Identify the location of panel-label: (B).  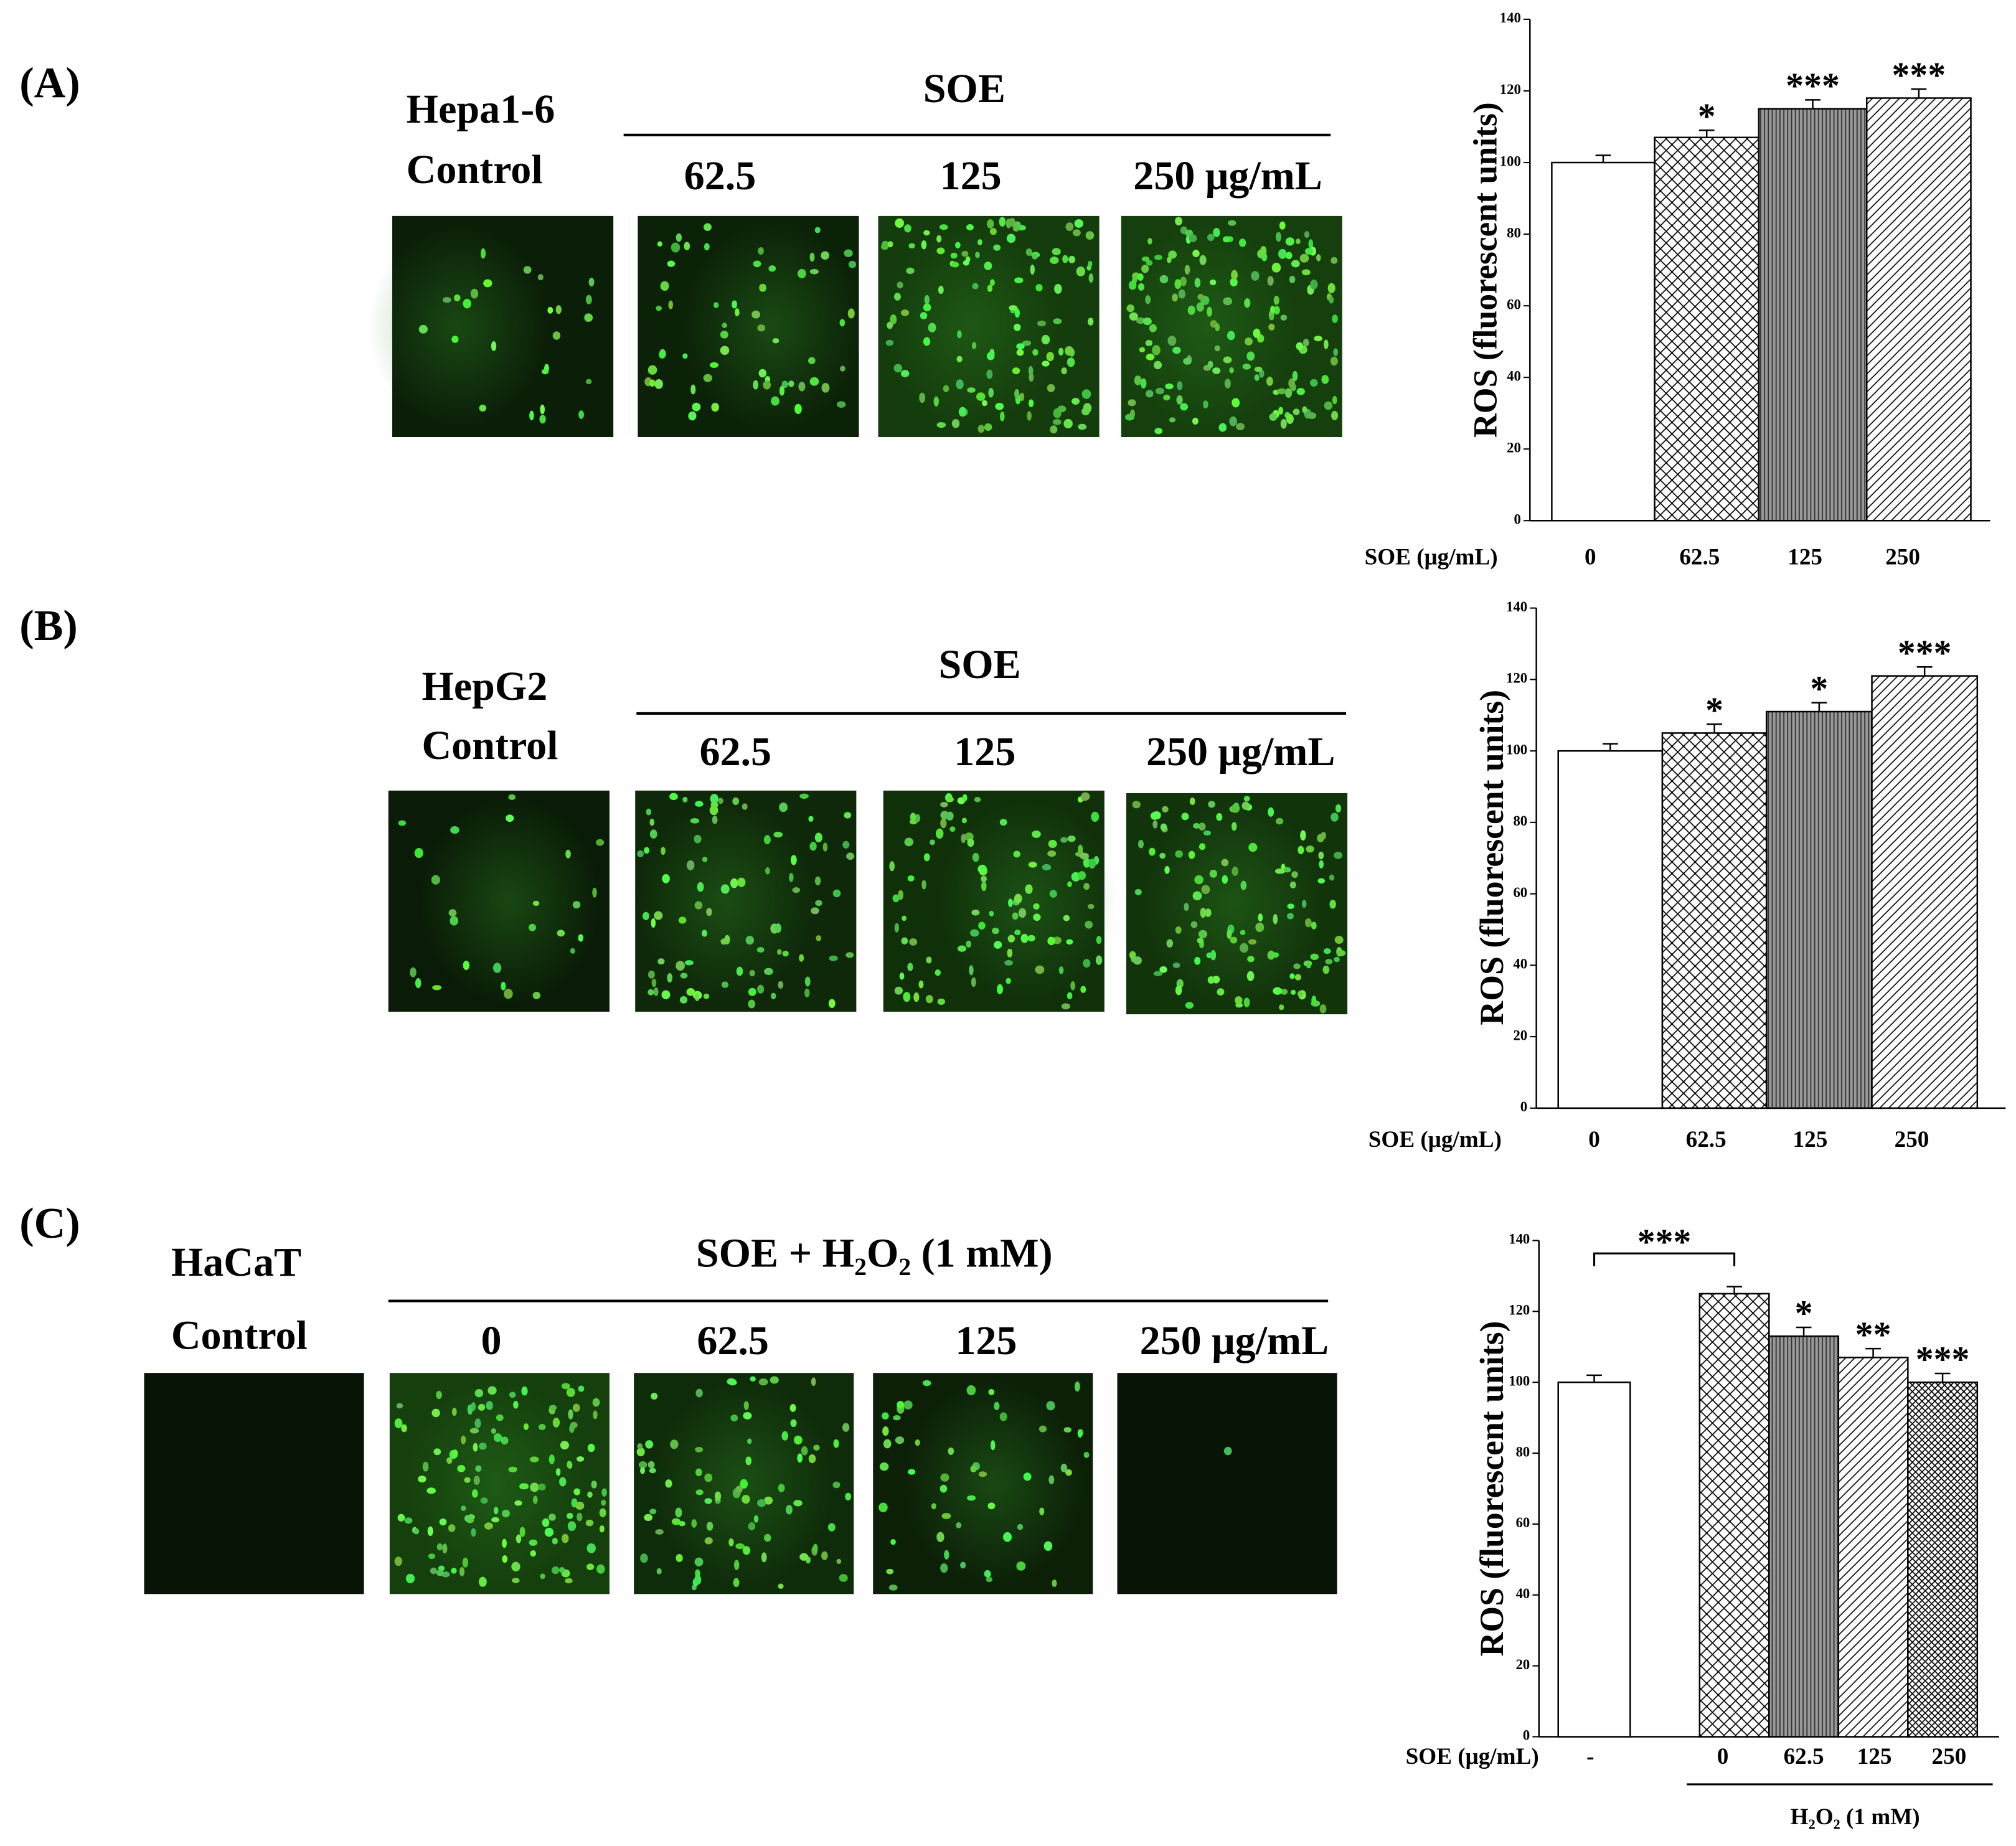
(48, 625).